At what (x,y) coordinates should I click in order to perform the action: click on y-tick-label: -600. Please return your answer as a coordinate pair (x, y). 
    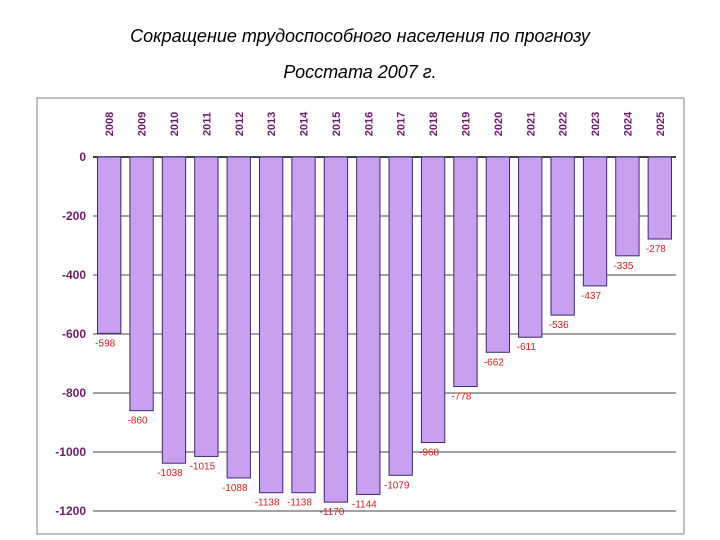
    Looking at the image, I should click on (74, 334).